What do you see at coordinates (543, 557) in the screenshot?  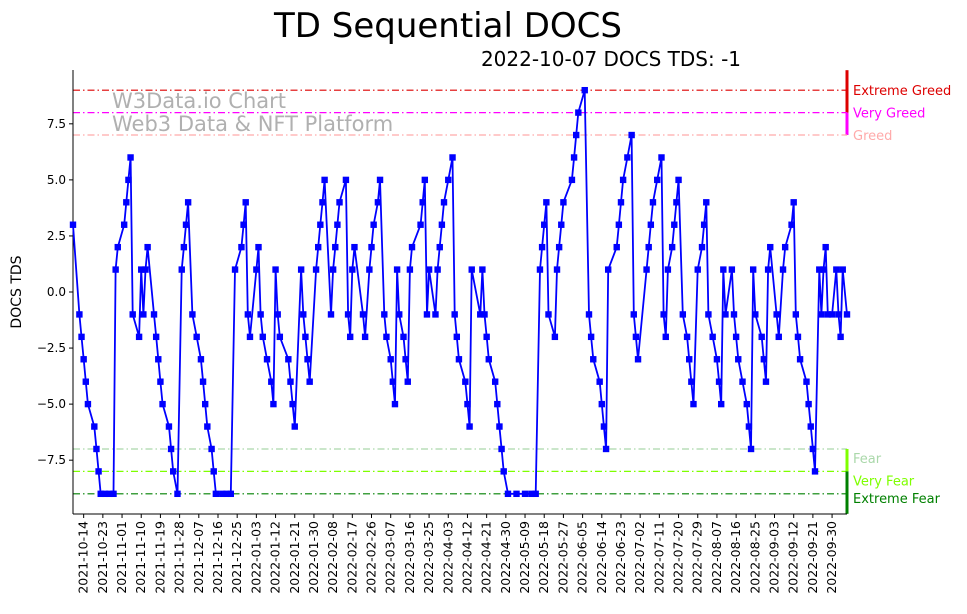 I see `x-tick-label: 2022-05-18` at bounding box center [543, 557].